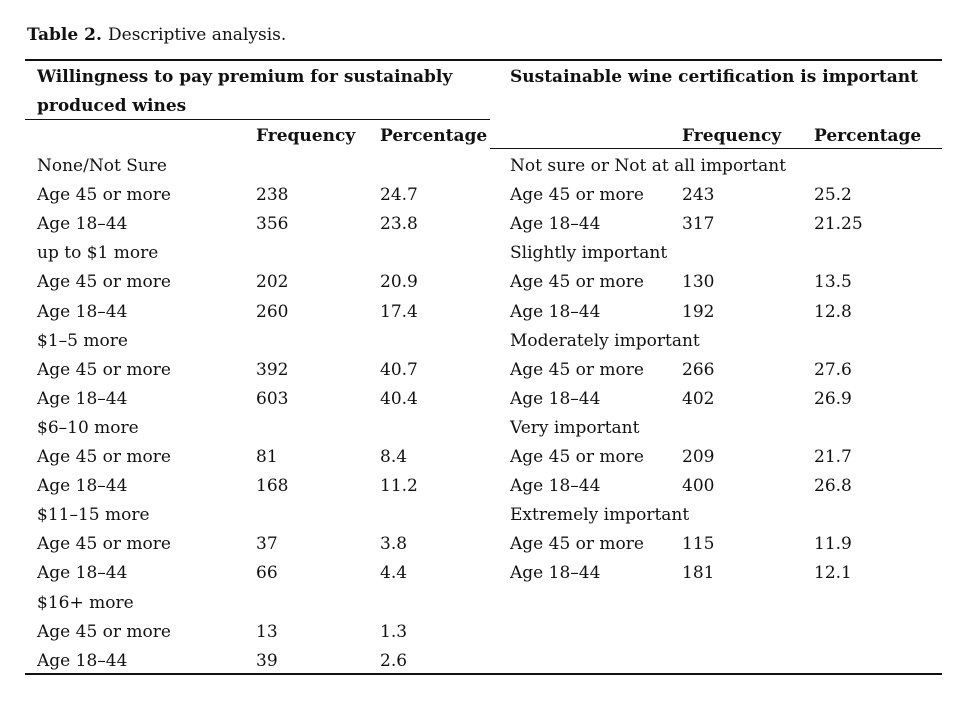  What do you see at coordinates (394, 544) in the screenshot?
I see `percentage: 3.8` at bounding box center [394, 544].